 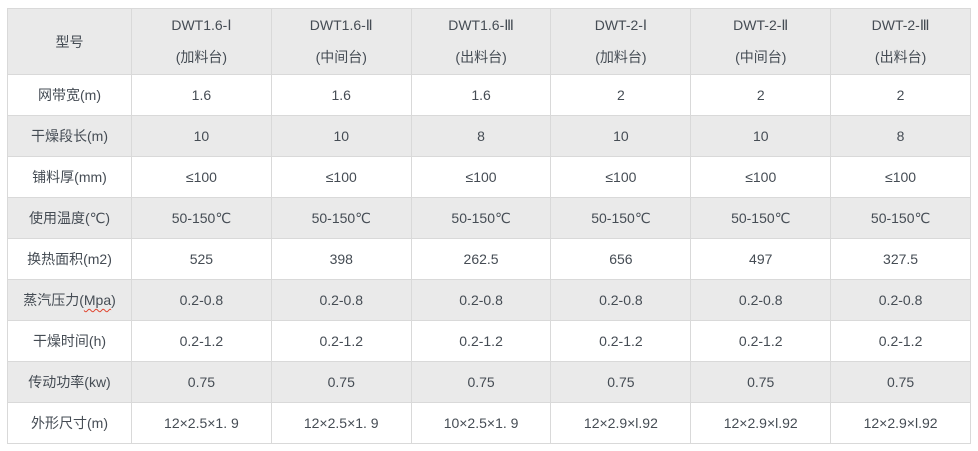 I want to click on table-row-heat-area: 换热面积(m2) 525 398 262.5 656 497 327.5, so click(x=489, y=259).